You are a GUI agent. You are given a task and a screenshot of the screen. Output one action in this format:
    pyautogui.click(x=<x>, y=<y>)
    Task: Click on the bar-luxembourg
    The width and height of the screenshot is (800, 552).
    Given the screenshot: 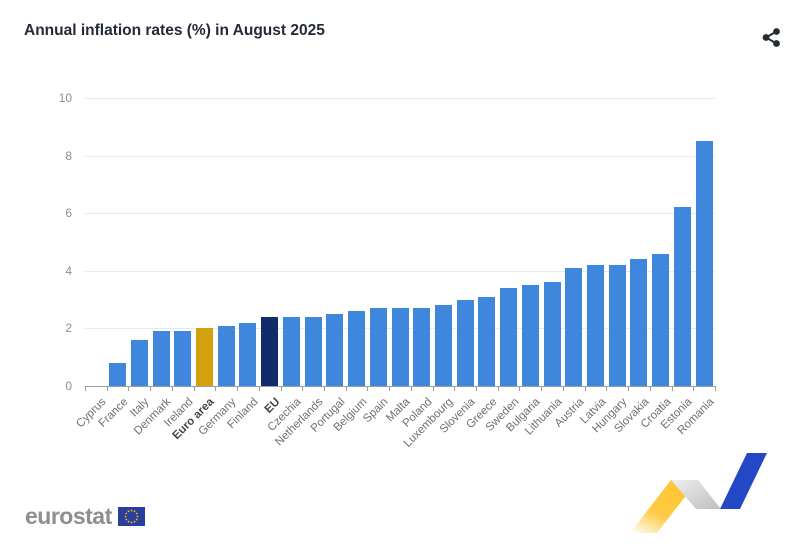 What is the action you would take?
    pyautogui.click(x=443, y=345)
    